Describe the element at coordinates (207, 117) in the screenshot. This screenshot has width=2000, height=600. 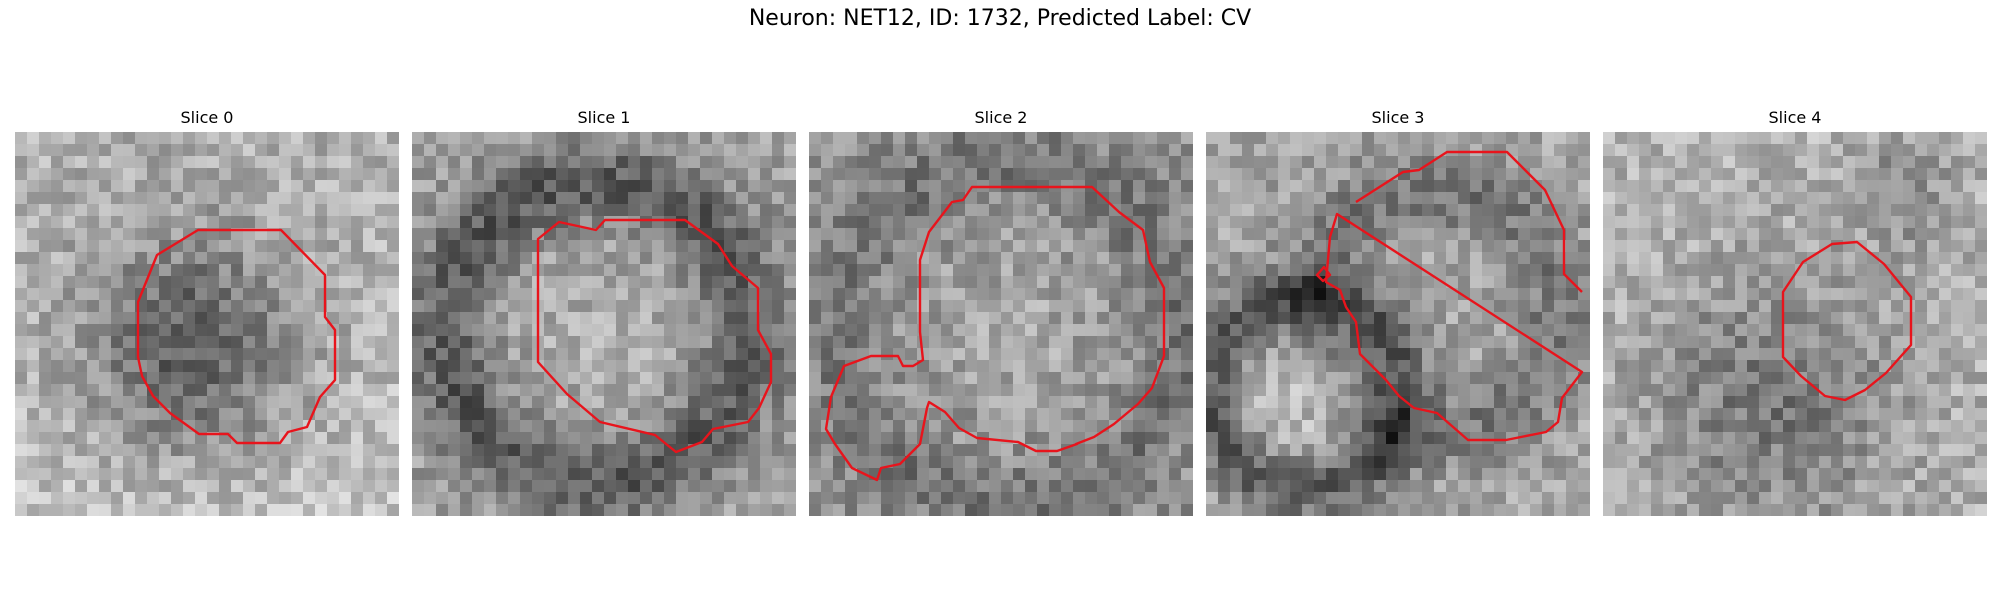
I see `slice-title: Slice 0` at that location.